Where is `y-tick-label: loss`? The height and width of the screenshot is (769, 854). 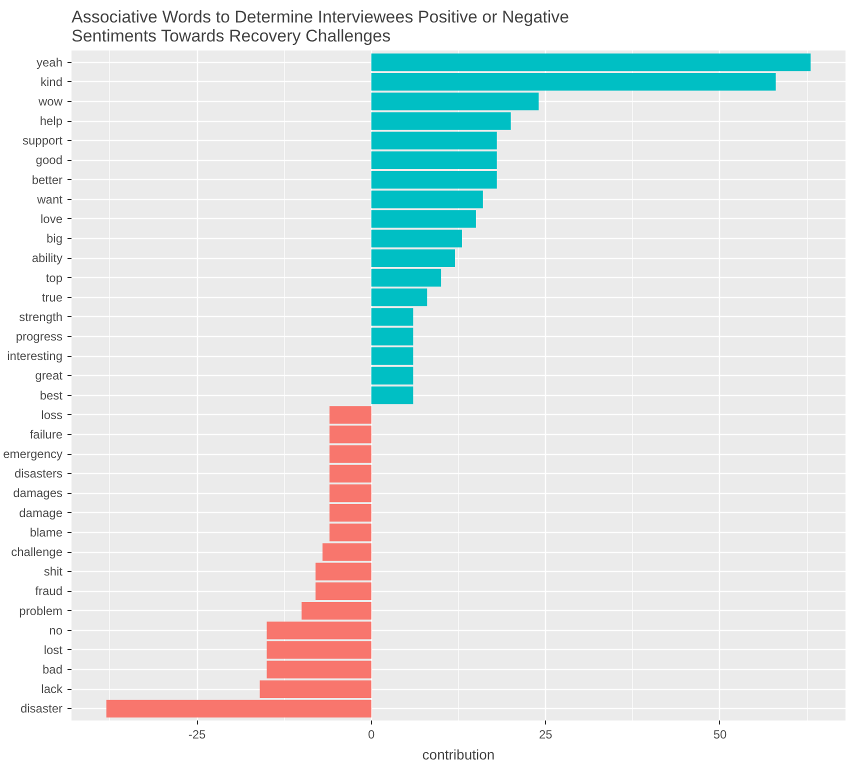
y-tick-label: loss is located at coordinates (52, 415).